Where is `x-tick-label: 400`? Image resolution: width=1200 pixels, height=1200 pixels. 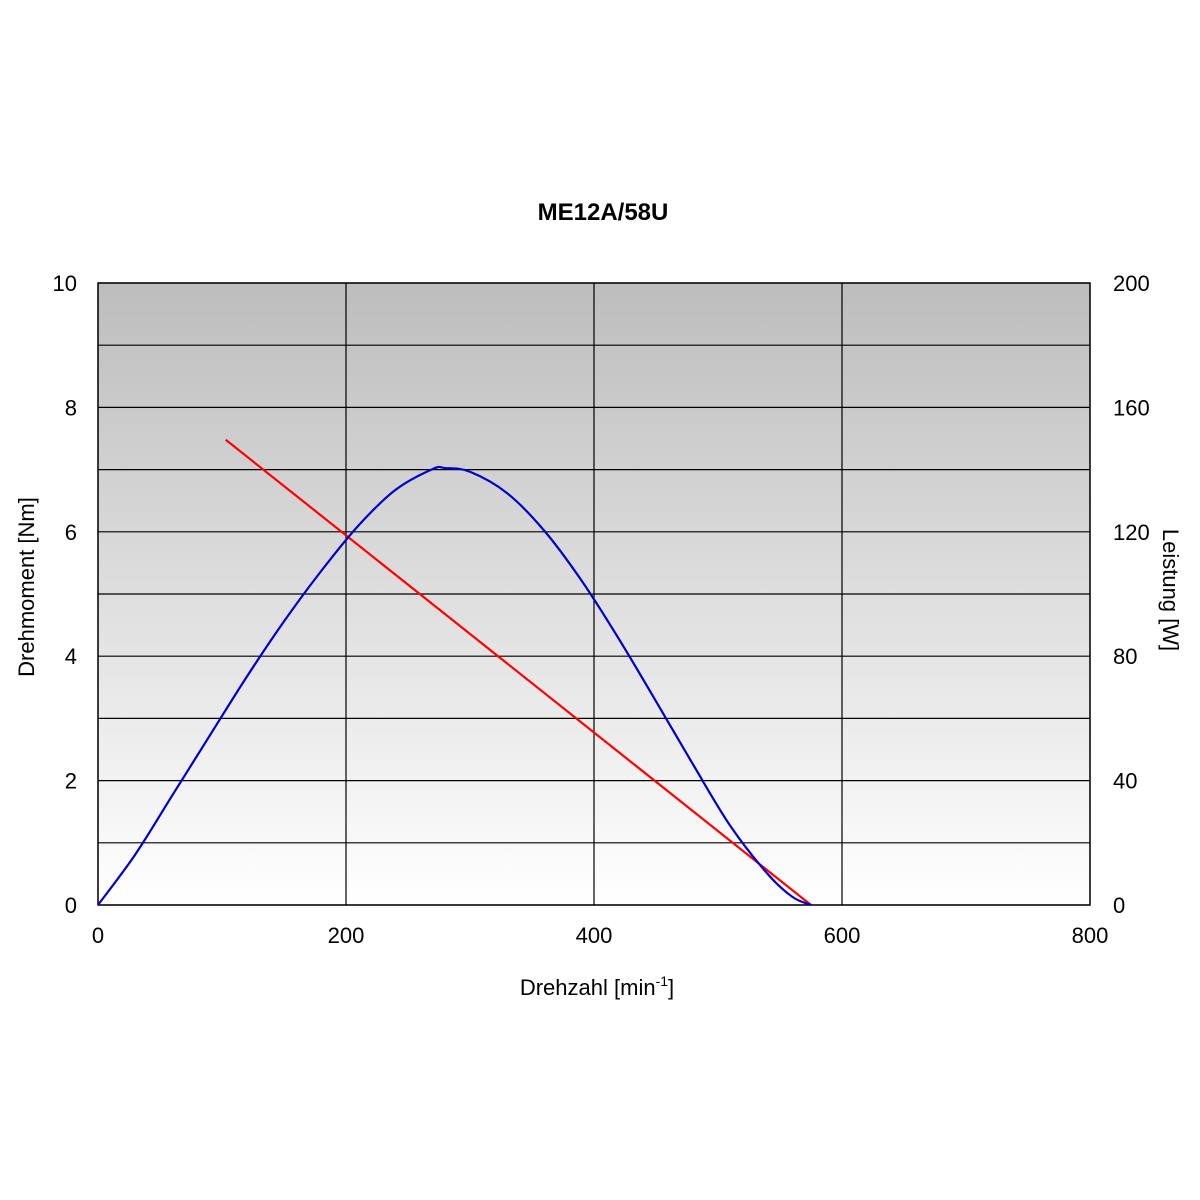
x-tick-label: 400 is located at coordinates (594, 935).